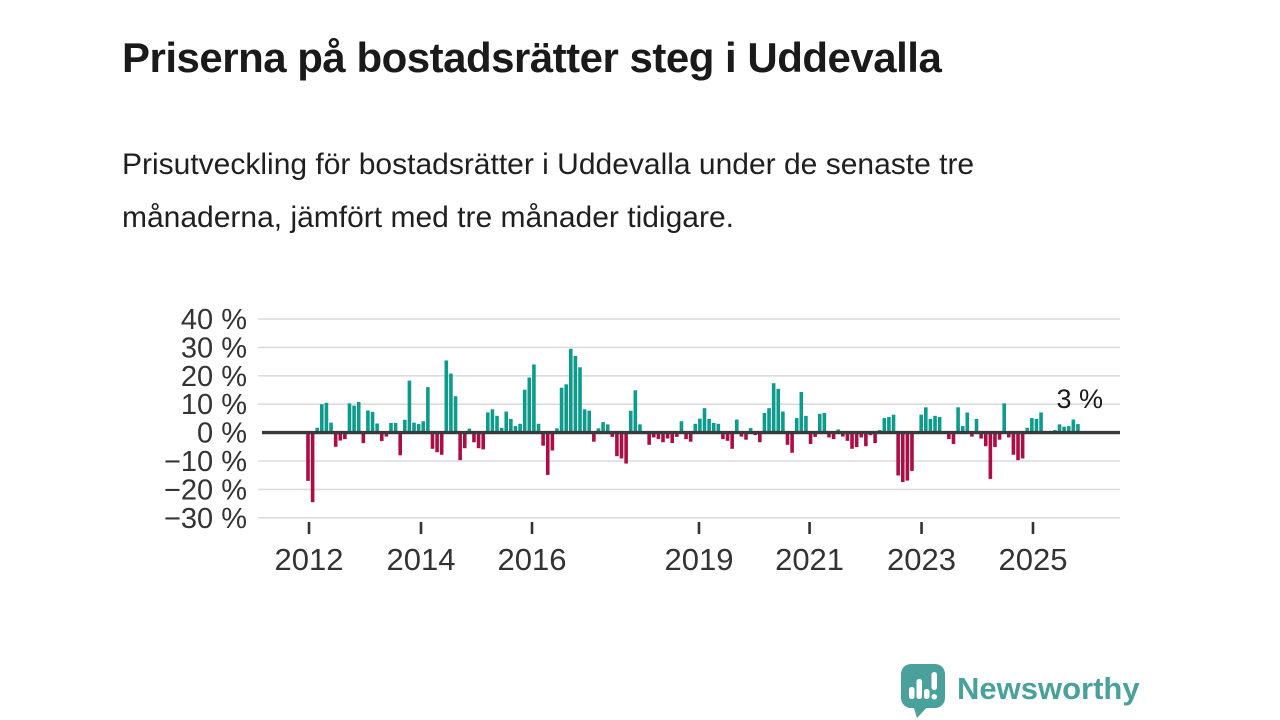 The height and width of the screenshot is (720, 1280). What do you see at coordinates (205, 519) in the screenshot?
I see `y-axis-tick-label: −30 %` at bounding box center [205, 519].